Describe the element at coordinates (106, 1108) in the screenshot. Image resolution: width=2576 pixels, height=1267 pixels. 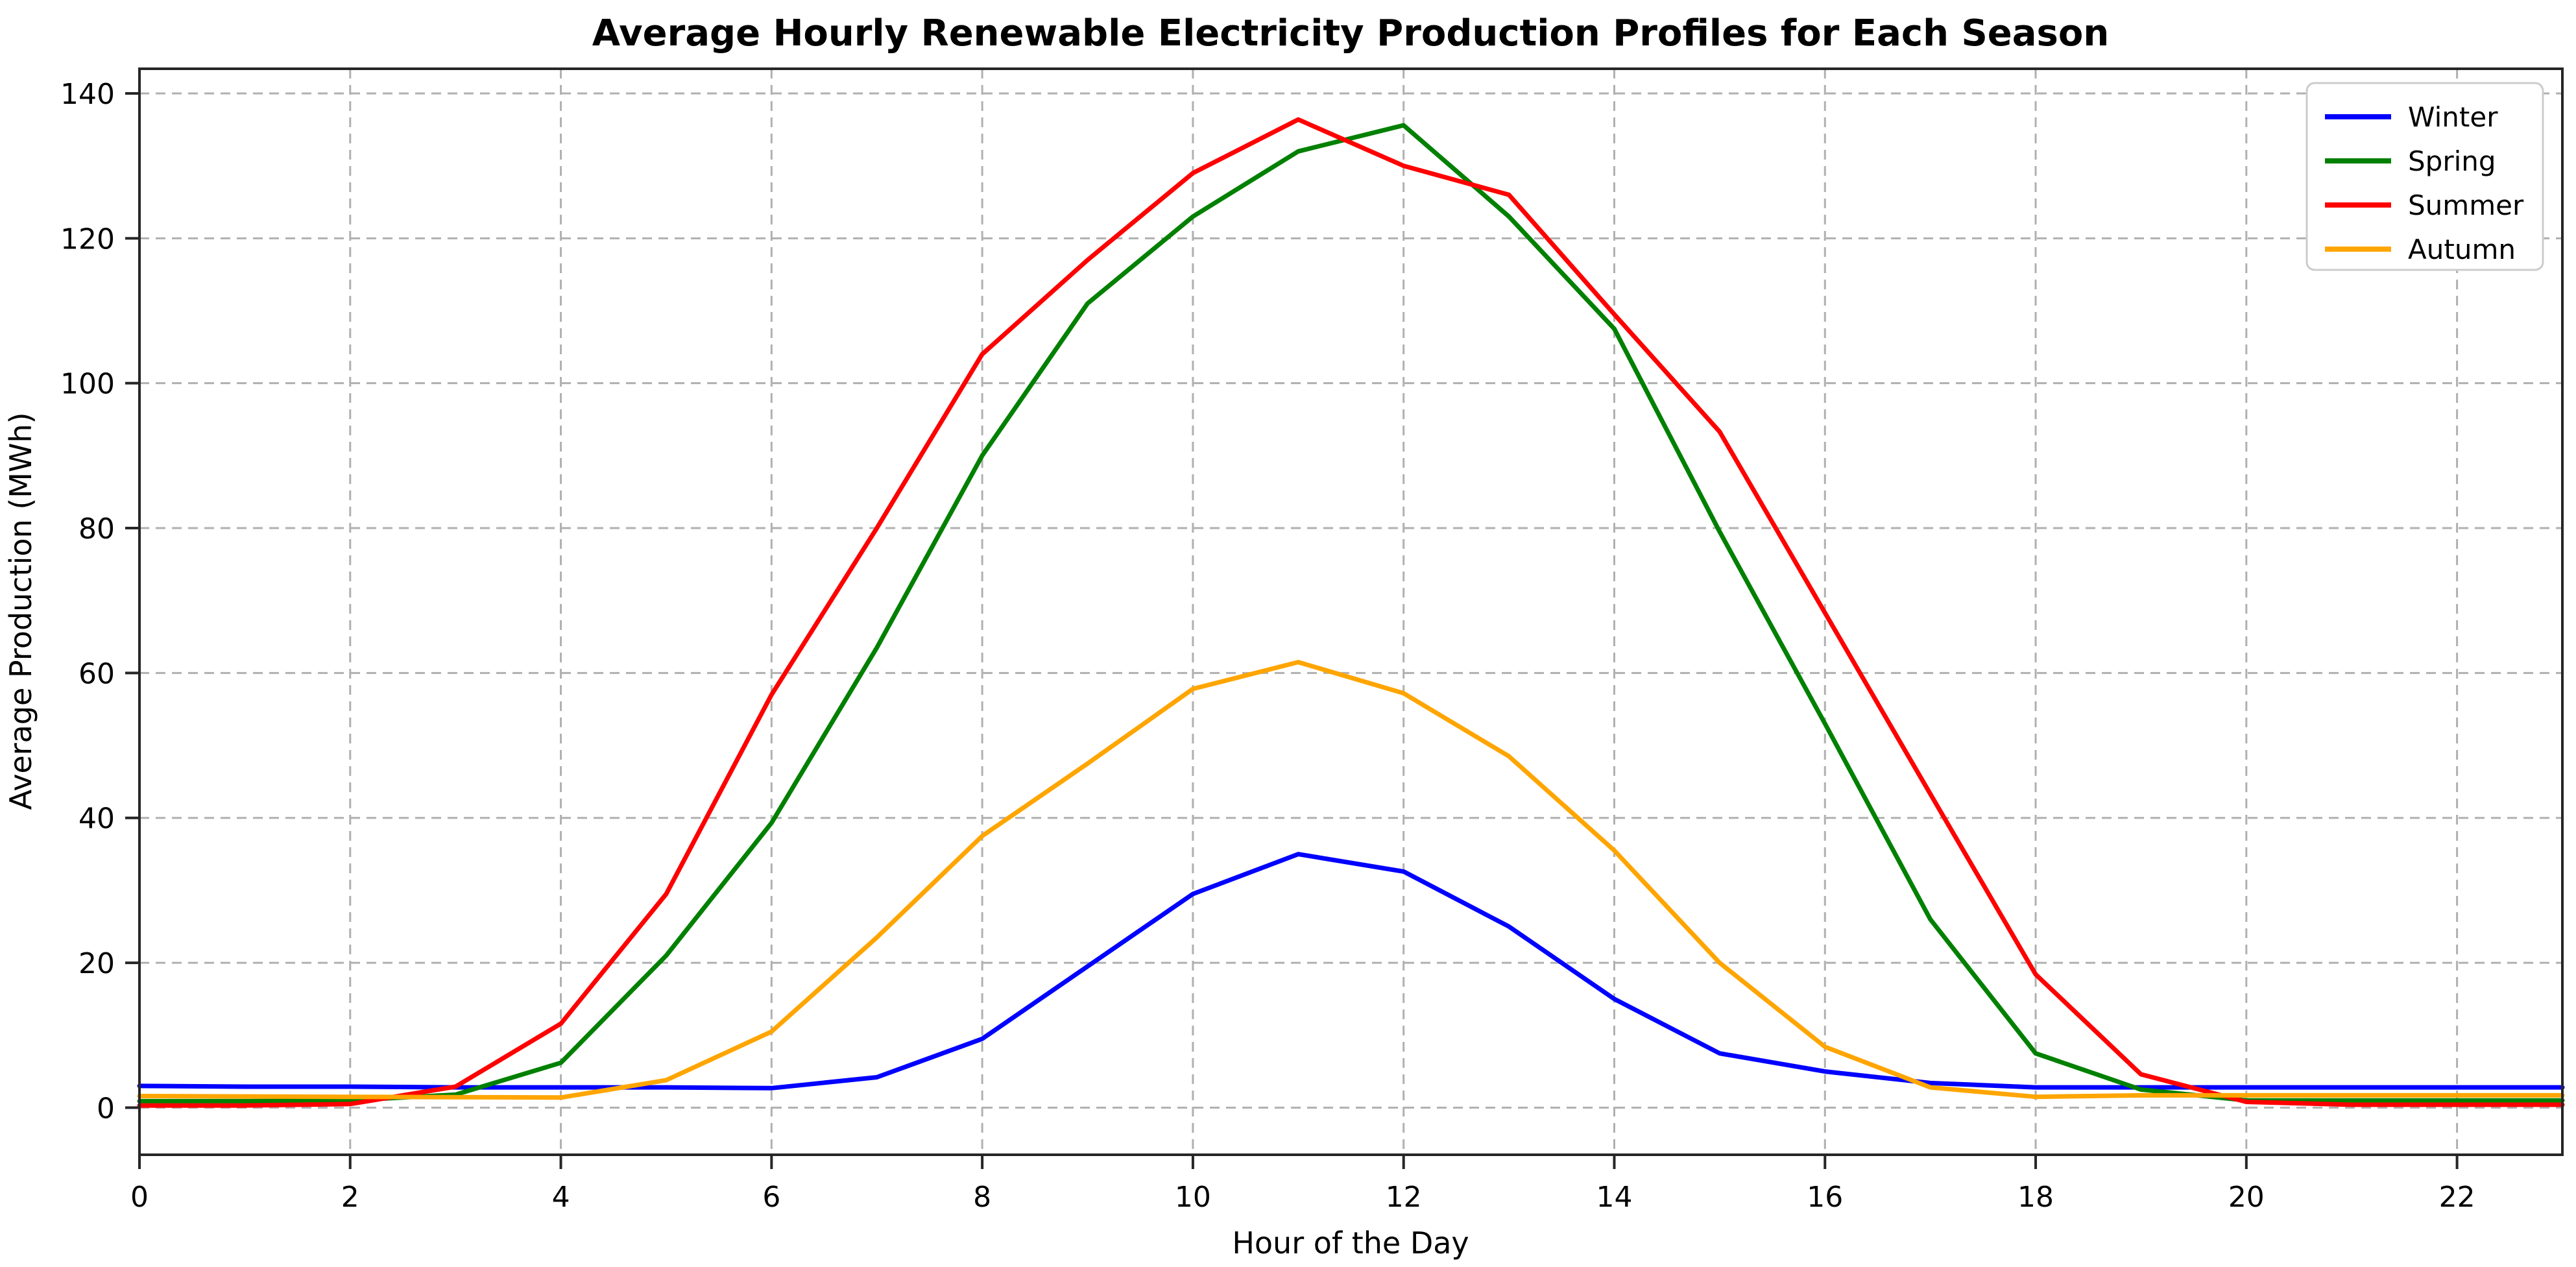
I see `y-tick-label-0: 0` at that location.